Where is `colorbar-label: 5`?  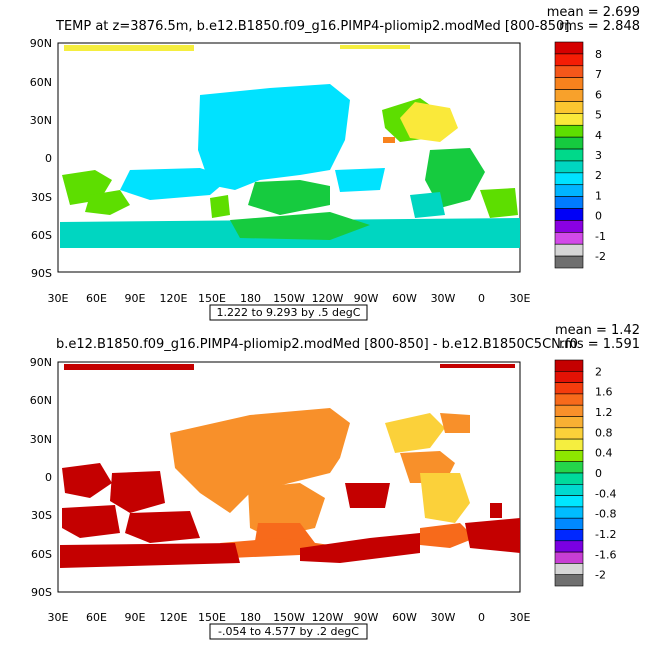 colorbar-label: 5 is located at coordinates (598, 115).